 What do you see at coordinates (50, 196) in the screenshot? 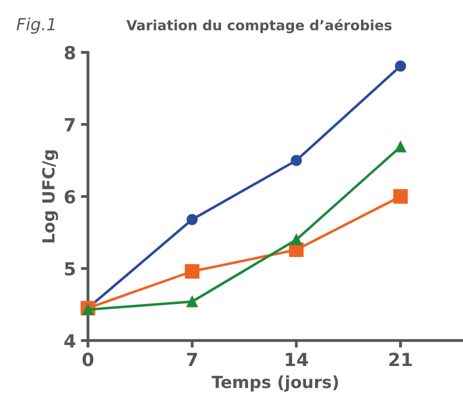
I see `y-axis-title: Log UFC/g` at bounding box center [50, 196].